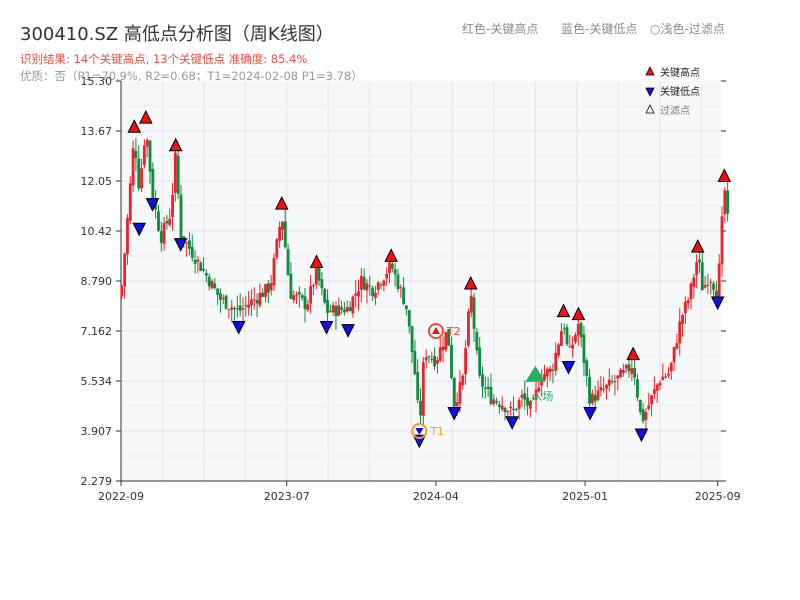  I want to click on x-tick-label: 2022-09, so click(121, 496).